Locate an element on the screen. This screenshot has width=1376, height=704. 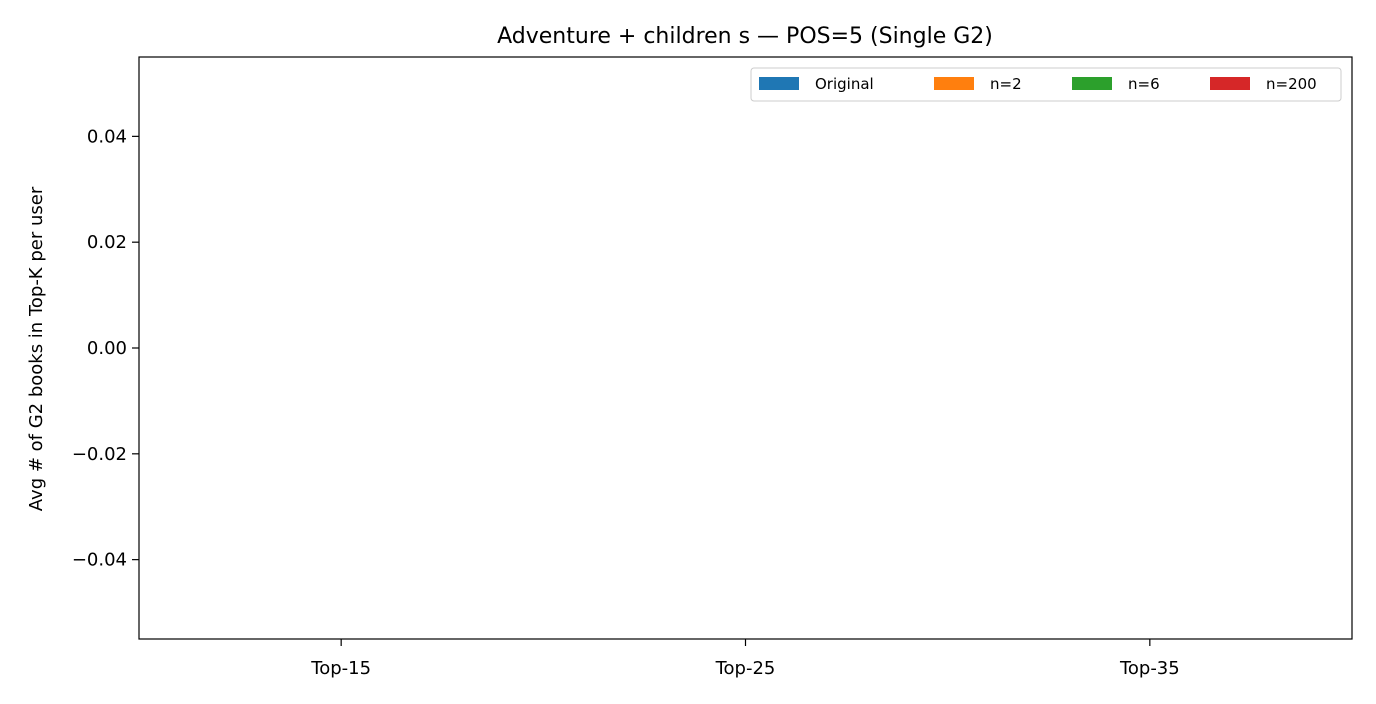
x-tick-label: Top-35 is located at coordinates (1149, 668).